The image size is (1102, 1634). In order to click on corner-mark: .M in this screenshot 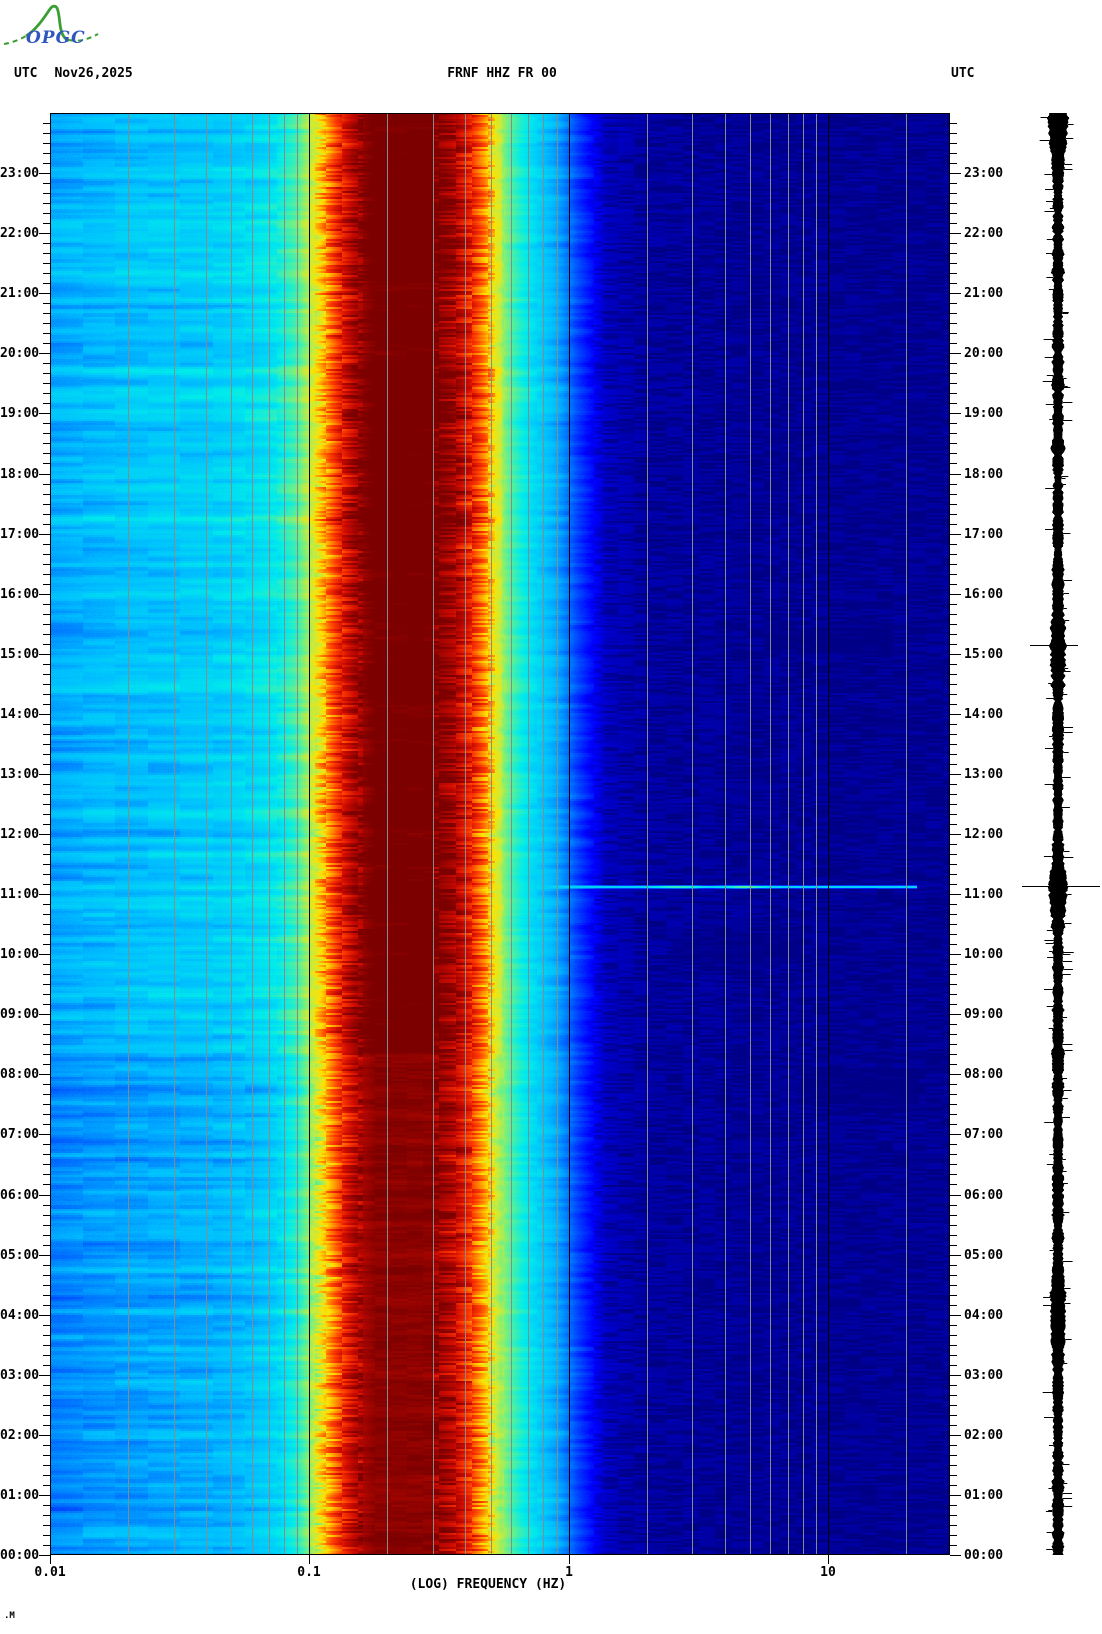, I will do `click(9, 1616)`.